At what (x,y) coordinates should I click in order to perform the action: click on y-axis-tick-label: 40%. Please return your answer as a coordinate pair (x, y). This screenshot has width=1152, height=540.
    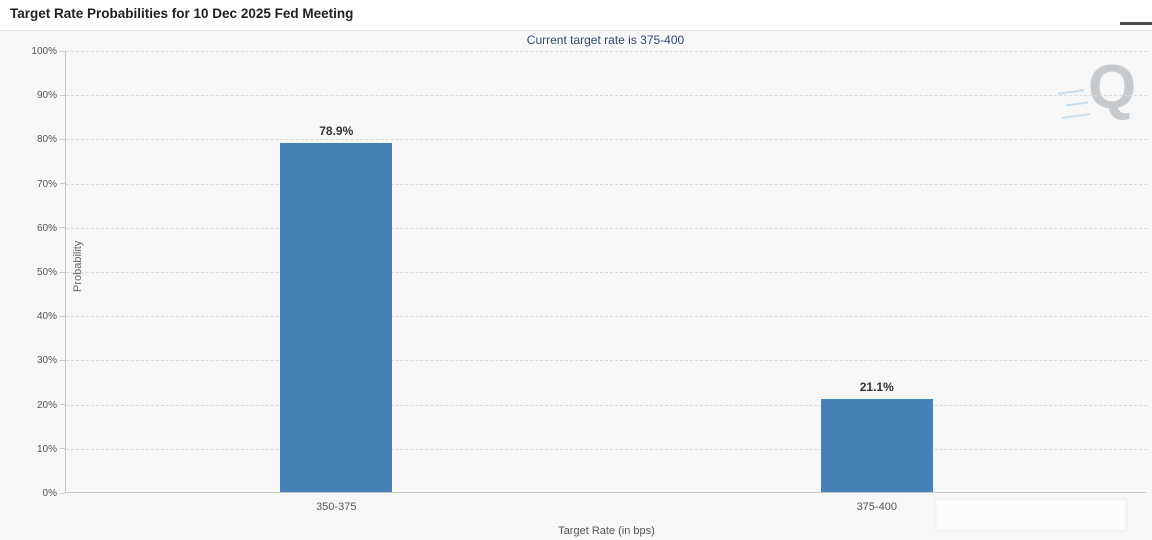
    Looking at the image, I should click on (46, 317).